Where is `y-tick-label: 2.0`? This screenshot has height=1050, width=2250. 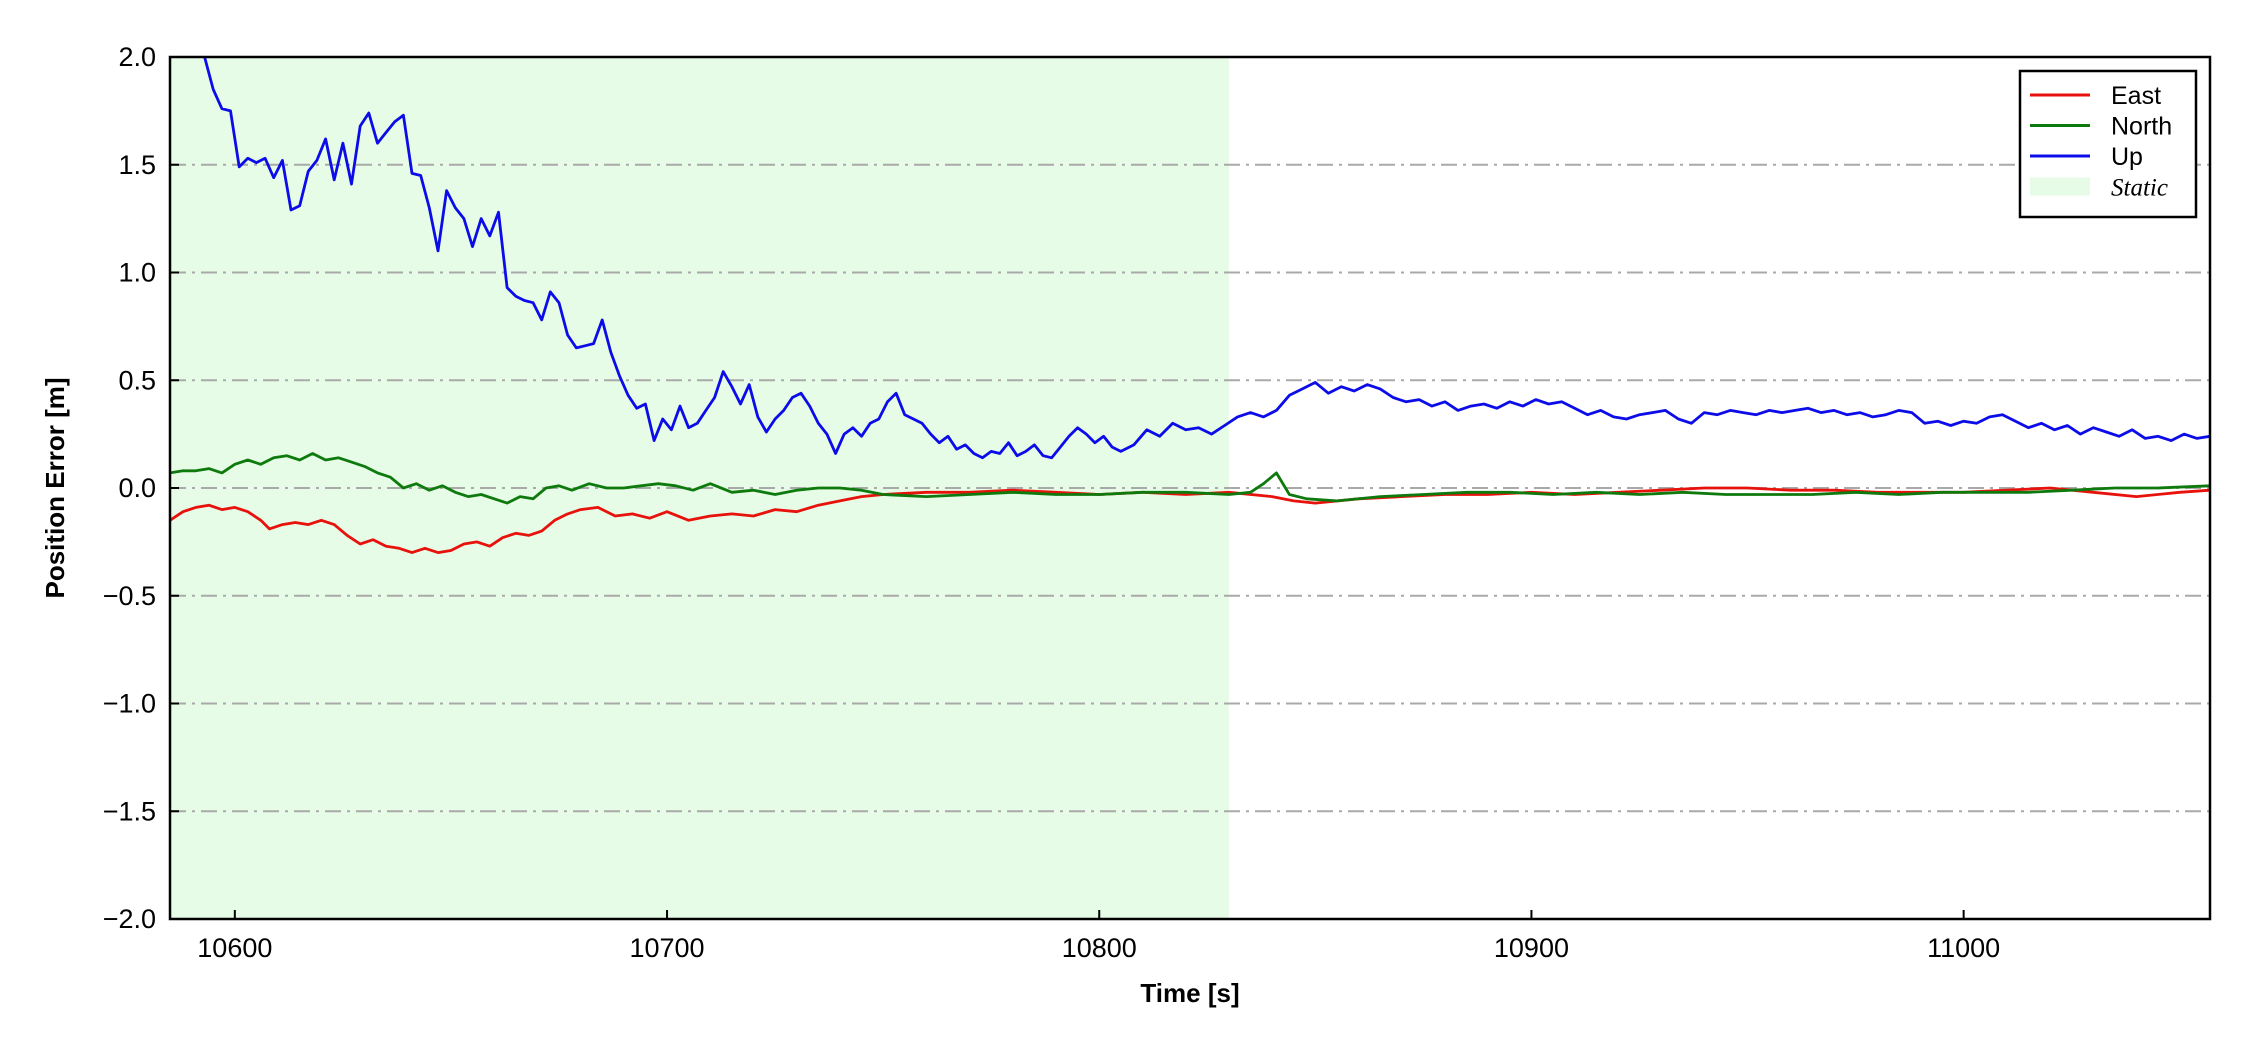
y-tick-label: 2.0 is located at coordinates (137, 57).